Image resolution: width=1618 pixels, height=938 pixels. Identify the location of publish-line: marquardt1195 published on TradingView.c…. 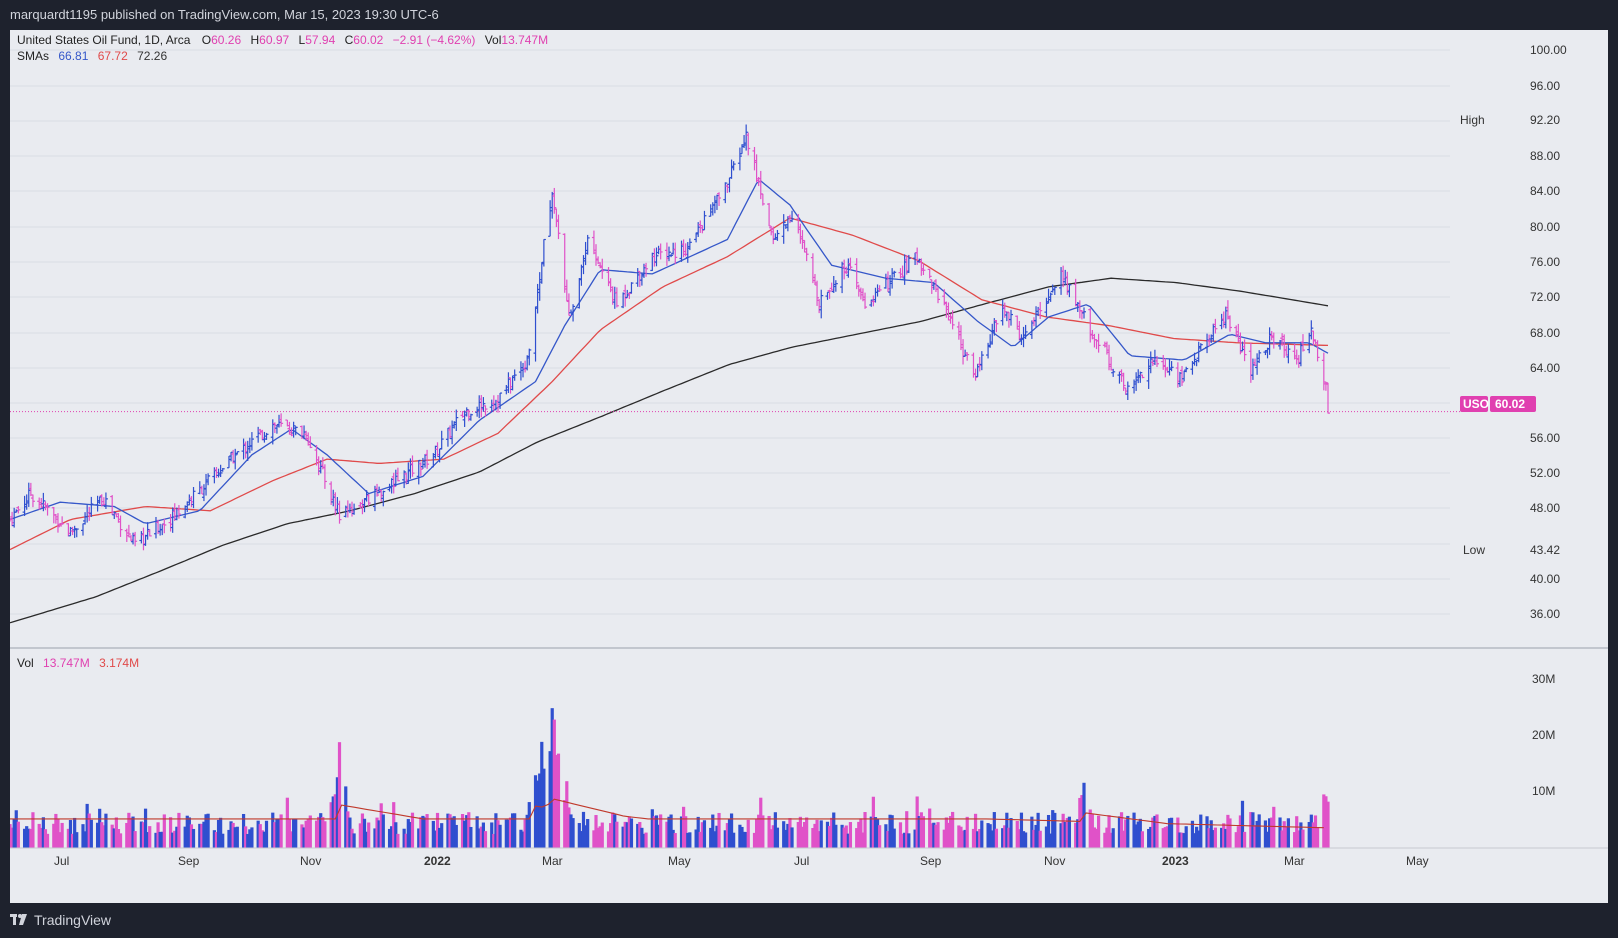
(224, 14).